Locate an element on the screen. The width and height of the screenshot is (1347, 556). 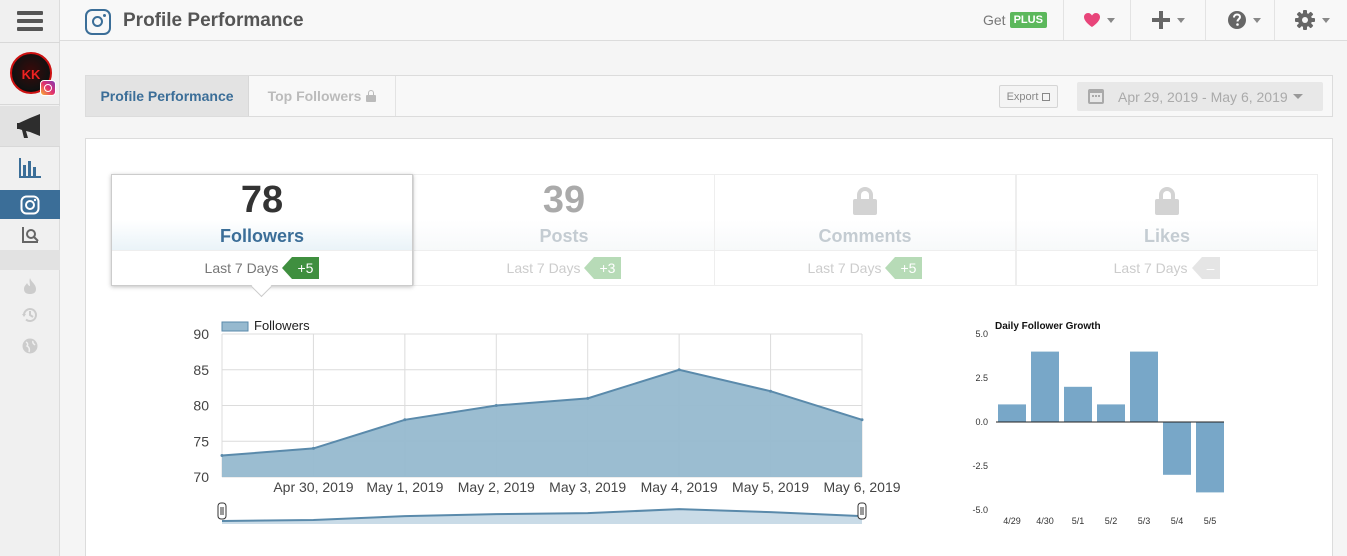
y-tick-label: 2.5 is located at coordinates (981, 378).